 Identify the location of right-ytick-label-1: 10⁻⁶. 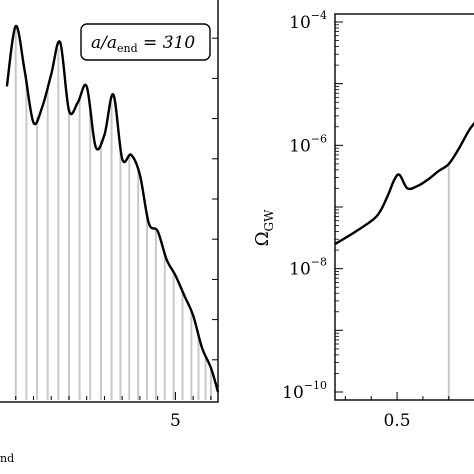
(308, 144).